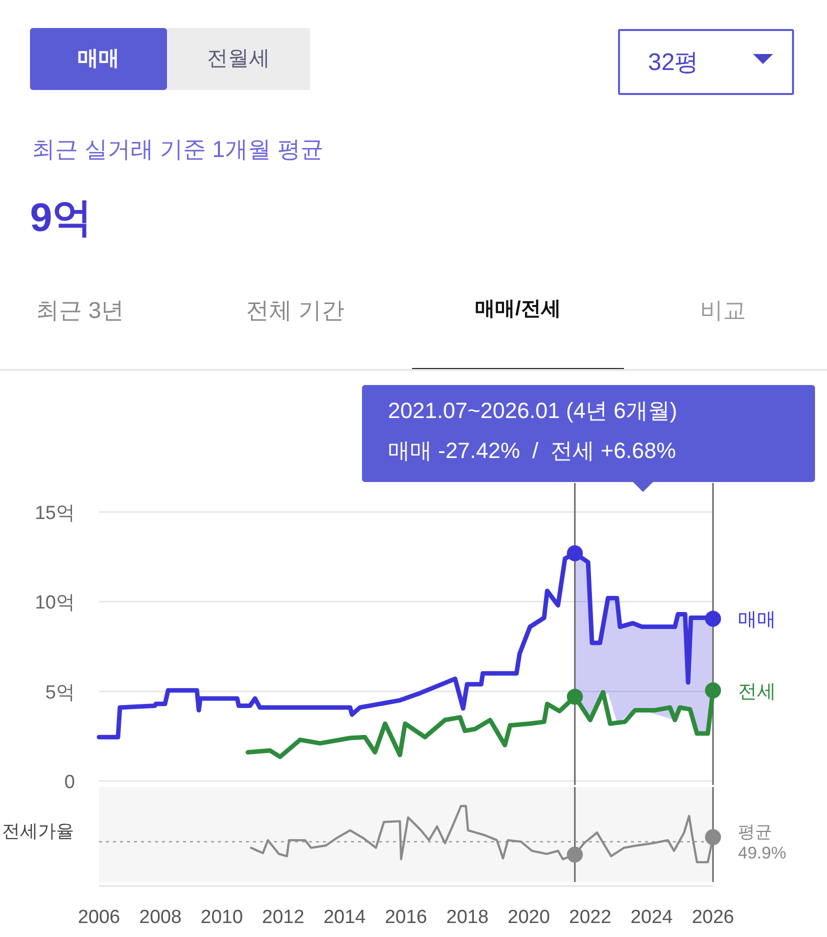 The image size is (827, 937). I want to click on text: 전체 기간, so click(295, 310).